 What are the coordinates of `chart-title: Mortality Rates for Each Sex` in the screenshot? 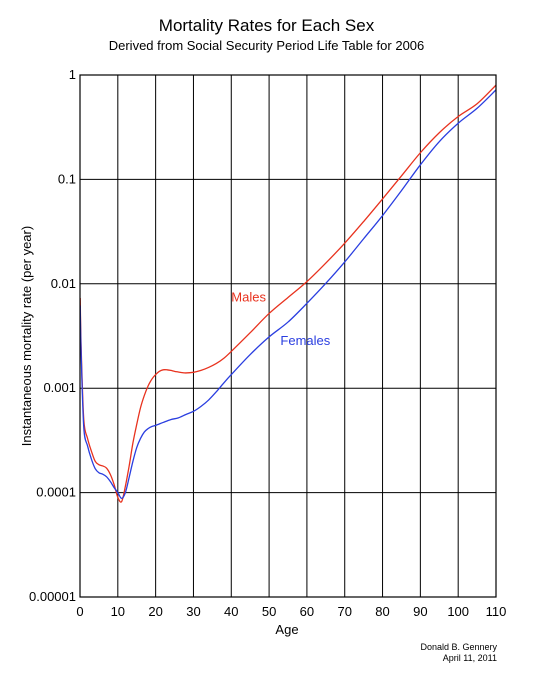 It's located at (266, 25).